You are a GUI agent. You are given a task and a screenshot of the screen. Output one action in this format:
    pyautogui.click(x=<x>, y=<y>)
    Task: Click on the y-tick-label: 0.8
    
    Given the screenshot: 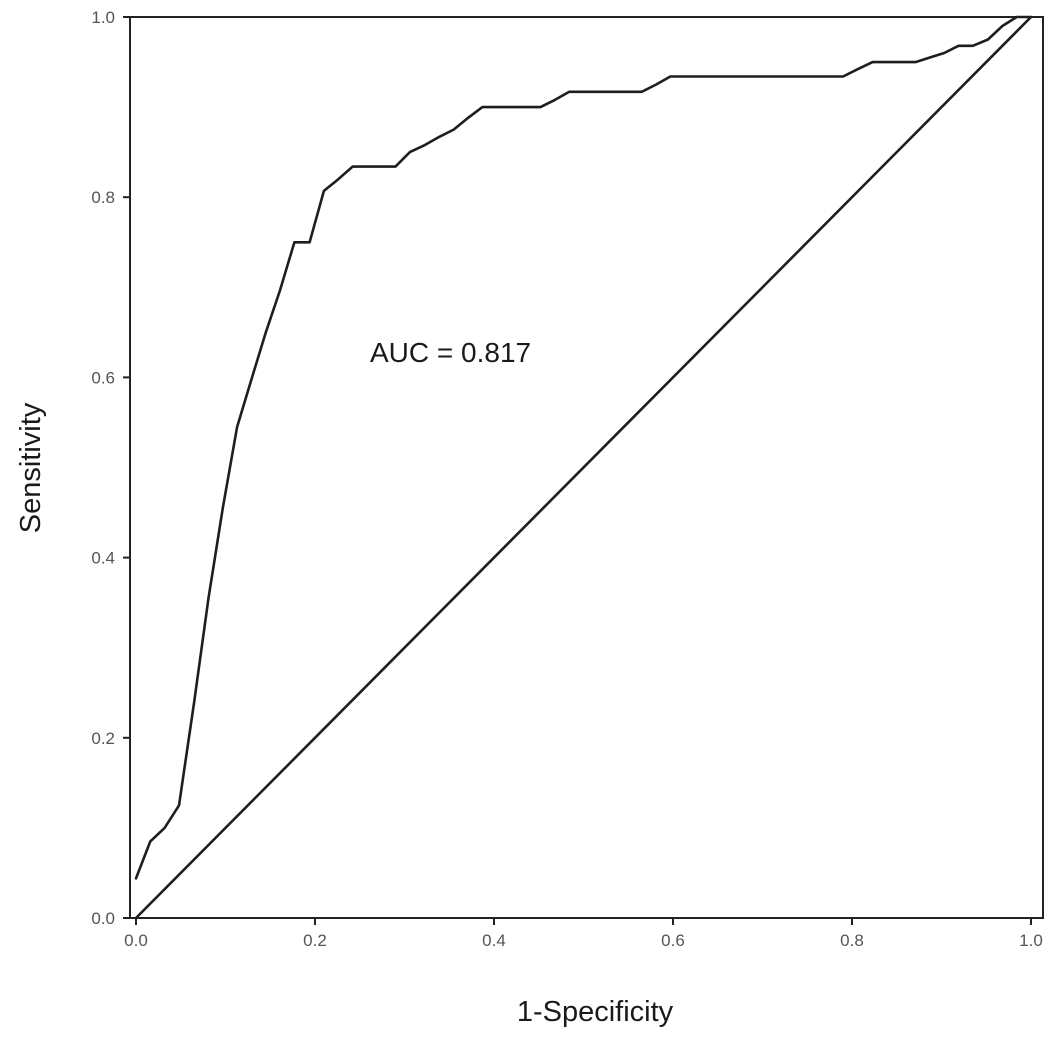 What is the action you would take?
    pyautogui.click(x=103, y=197)
    